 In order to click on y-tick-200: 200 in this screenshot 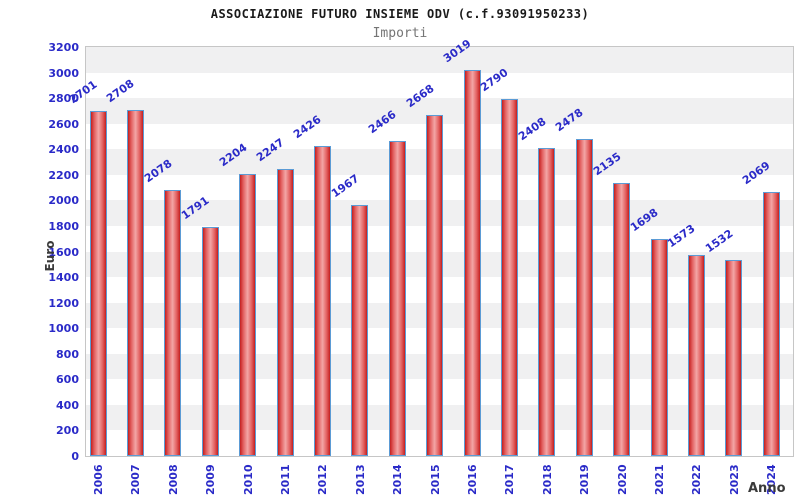, I will do `click(67, 431)`.